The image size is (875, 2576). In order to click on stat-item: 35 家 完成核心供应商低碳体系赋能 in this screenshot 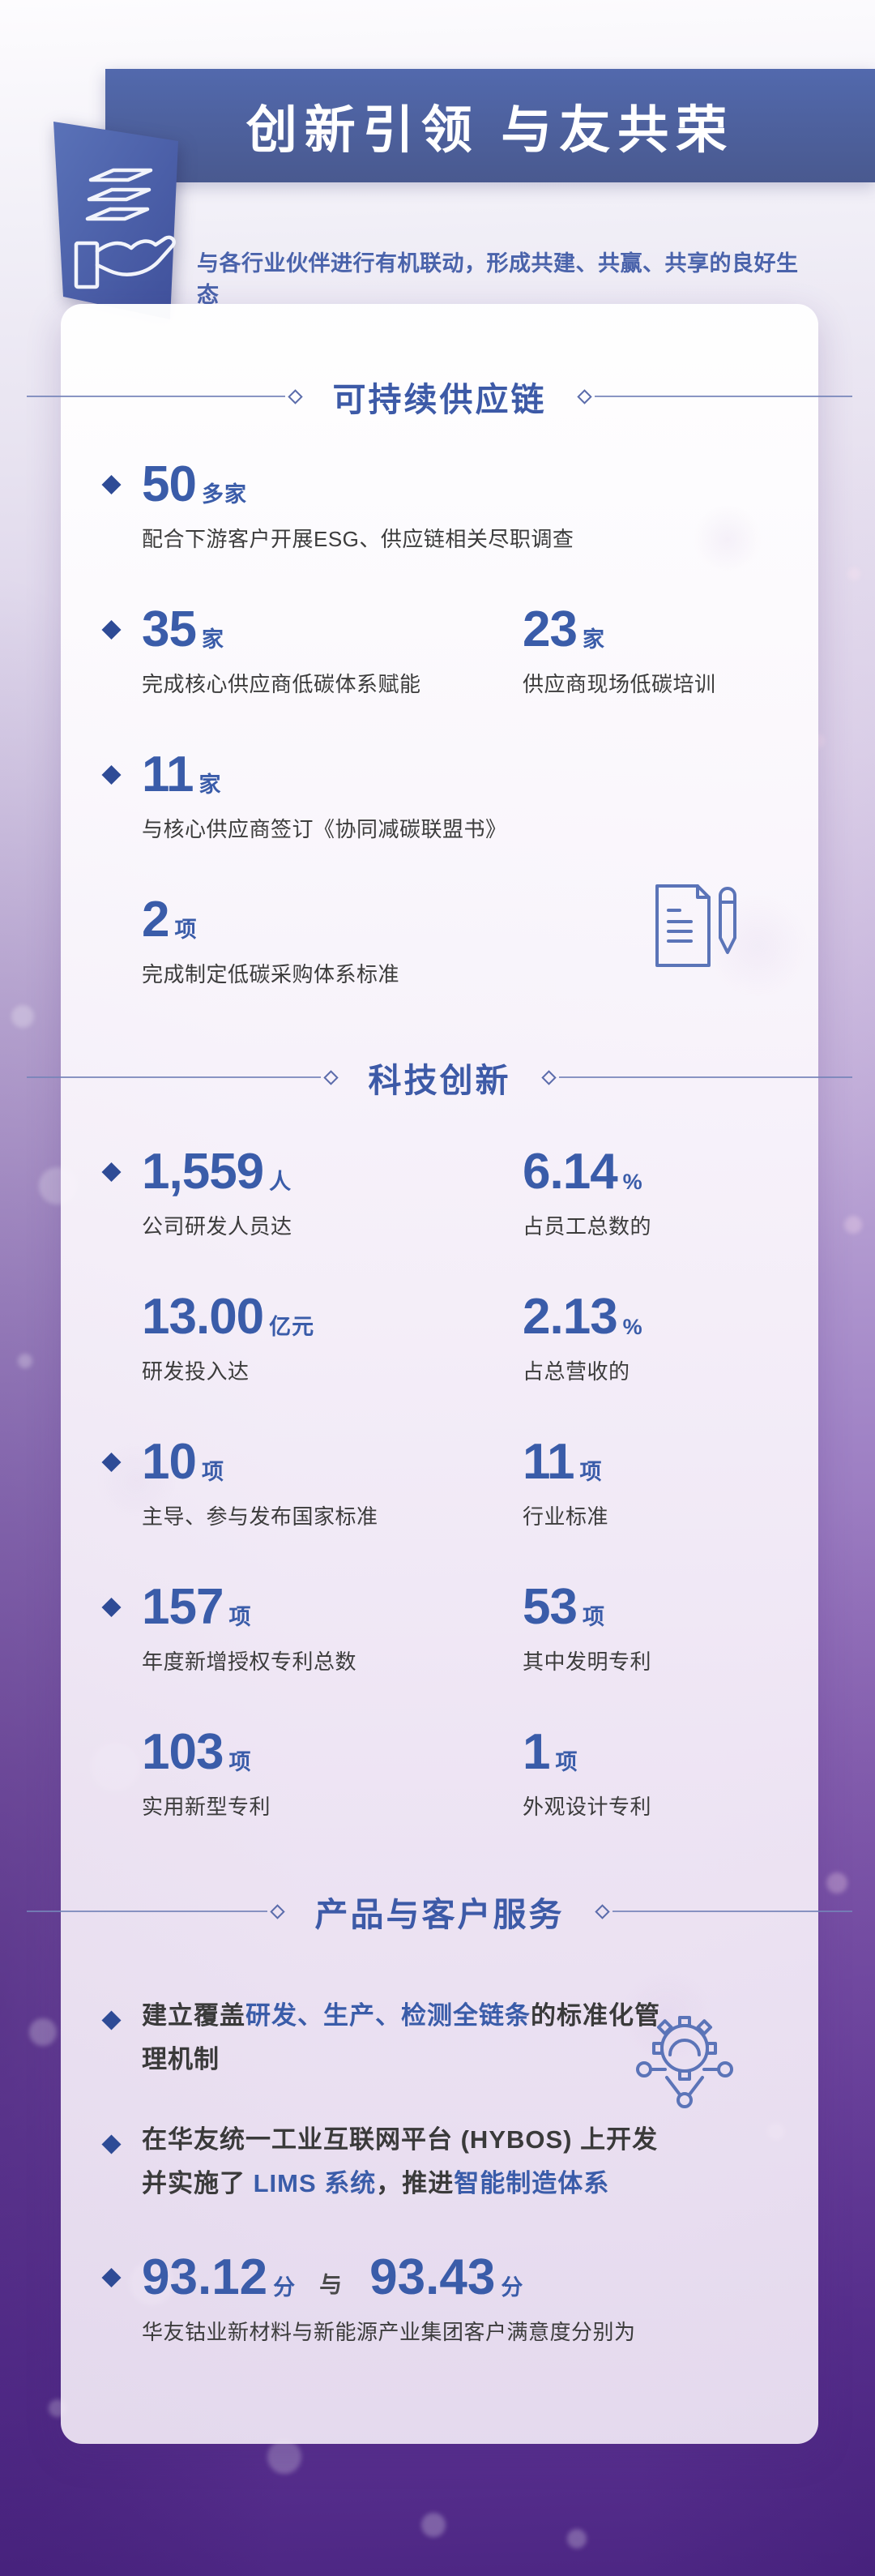, I will do `click(312, 651)`.